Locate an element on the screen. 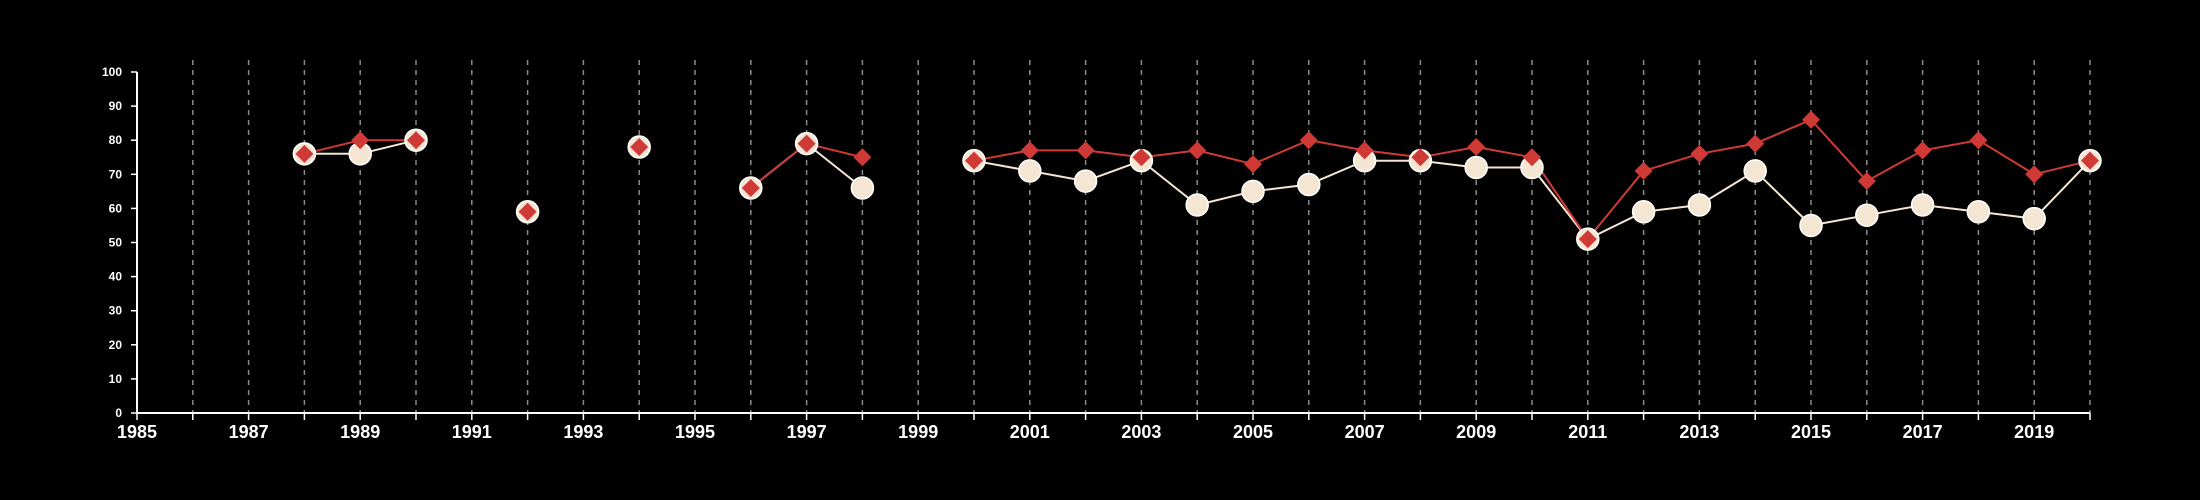 The width and height of the screenshot is (2200, 500). y-tick-label: 0 is located at coordinates (118, 413).